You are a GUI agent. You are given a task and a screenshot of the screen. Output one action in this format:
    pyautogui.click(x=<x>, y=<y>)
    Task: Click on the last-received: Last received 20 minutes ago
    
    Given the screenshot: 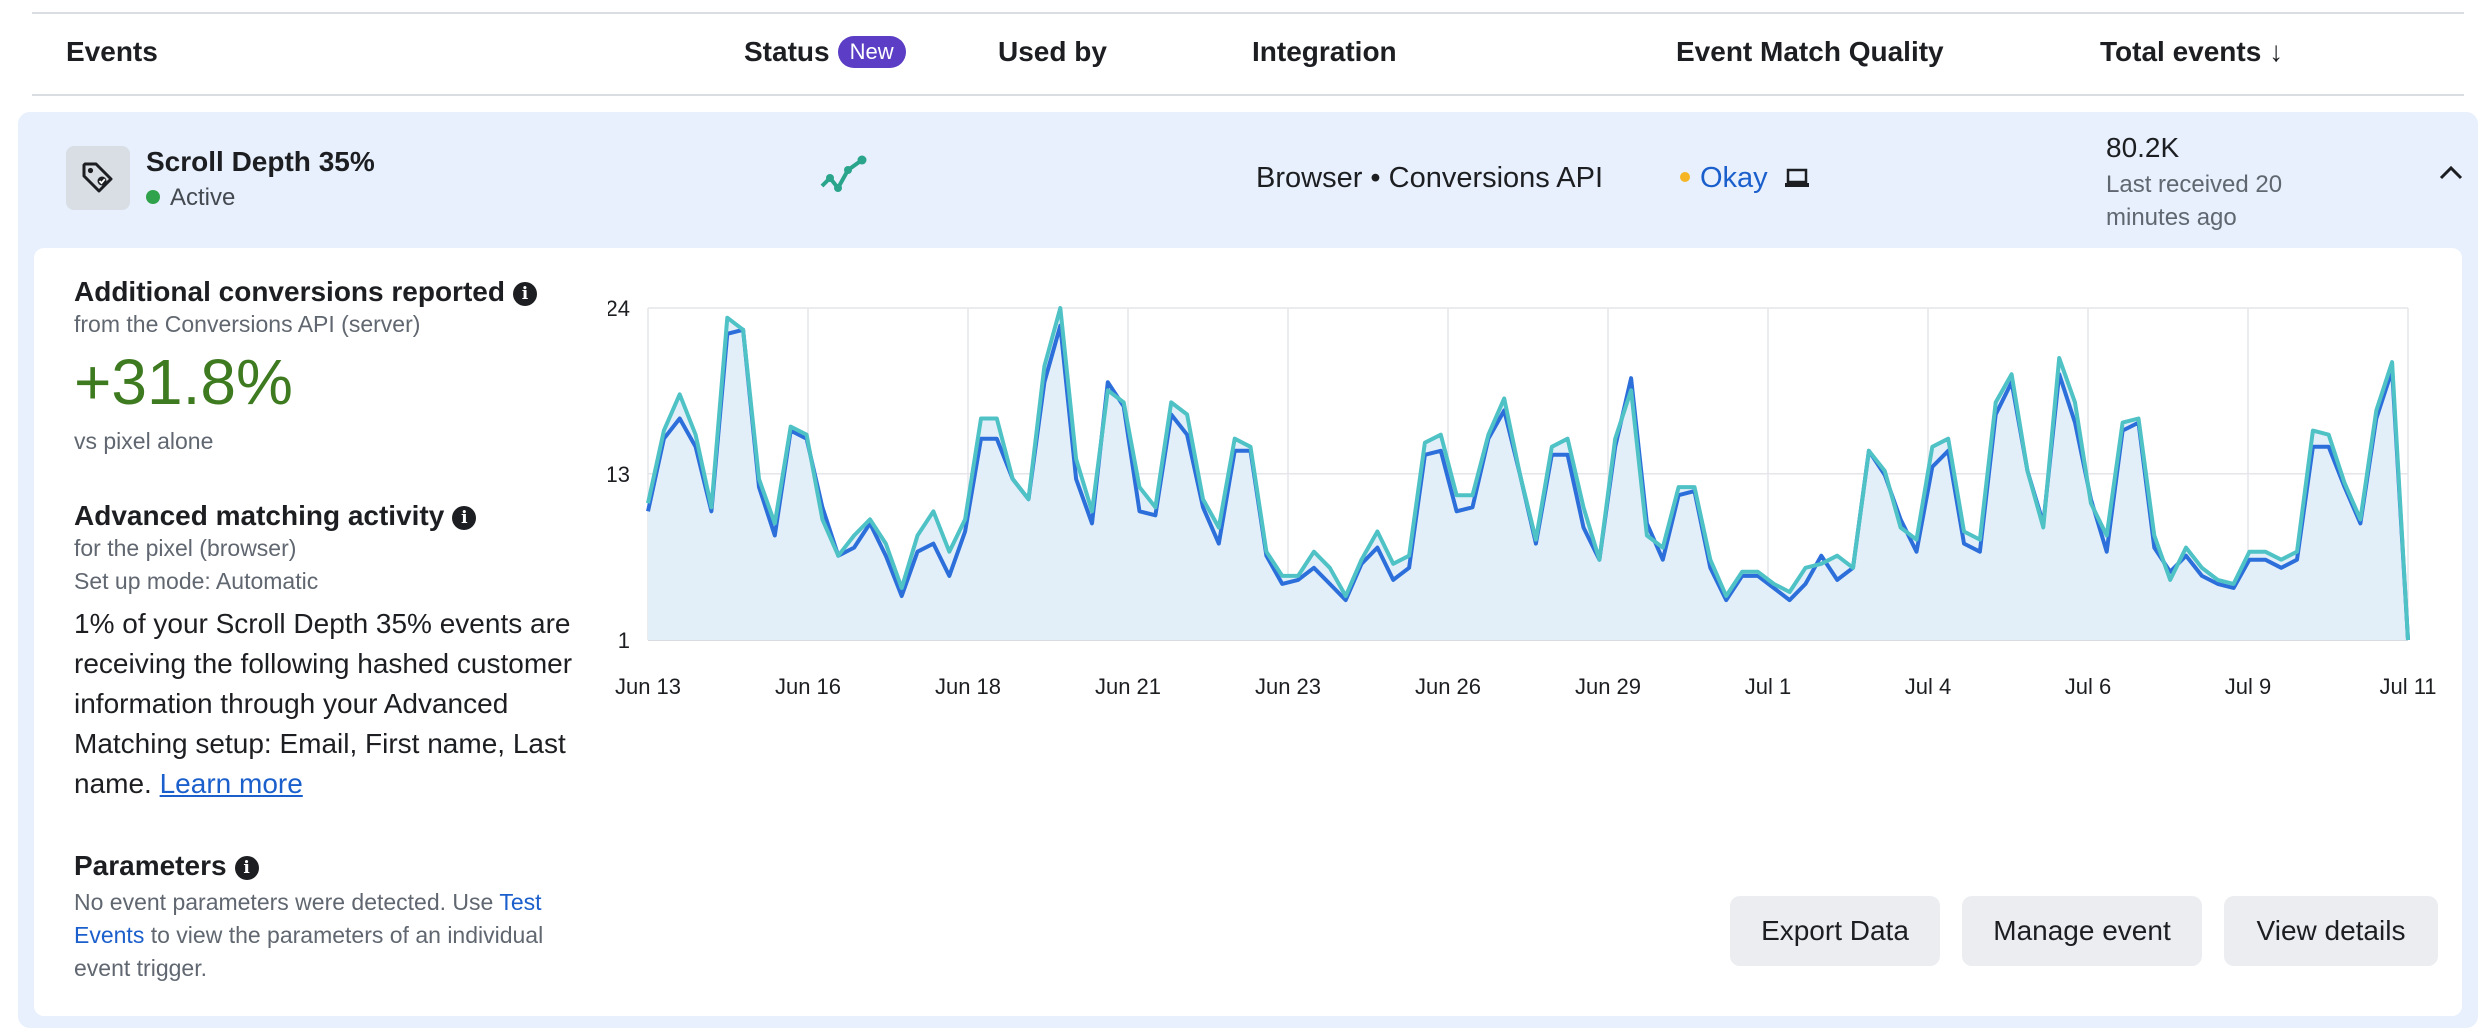 What is the action you would take?
    pyautogui.click(x=2194, y=201)
    